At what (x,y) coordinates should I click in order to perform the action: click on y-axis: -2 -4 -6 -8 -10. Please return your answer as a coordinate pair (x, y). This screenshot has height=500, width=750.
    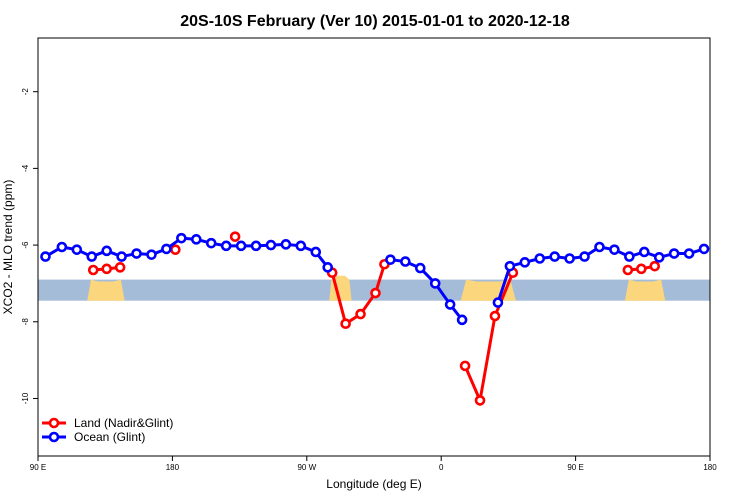
    Looking at the image, I should click on (29, 246).